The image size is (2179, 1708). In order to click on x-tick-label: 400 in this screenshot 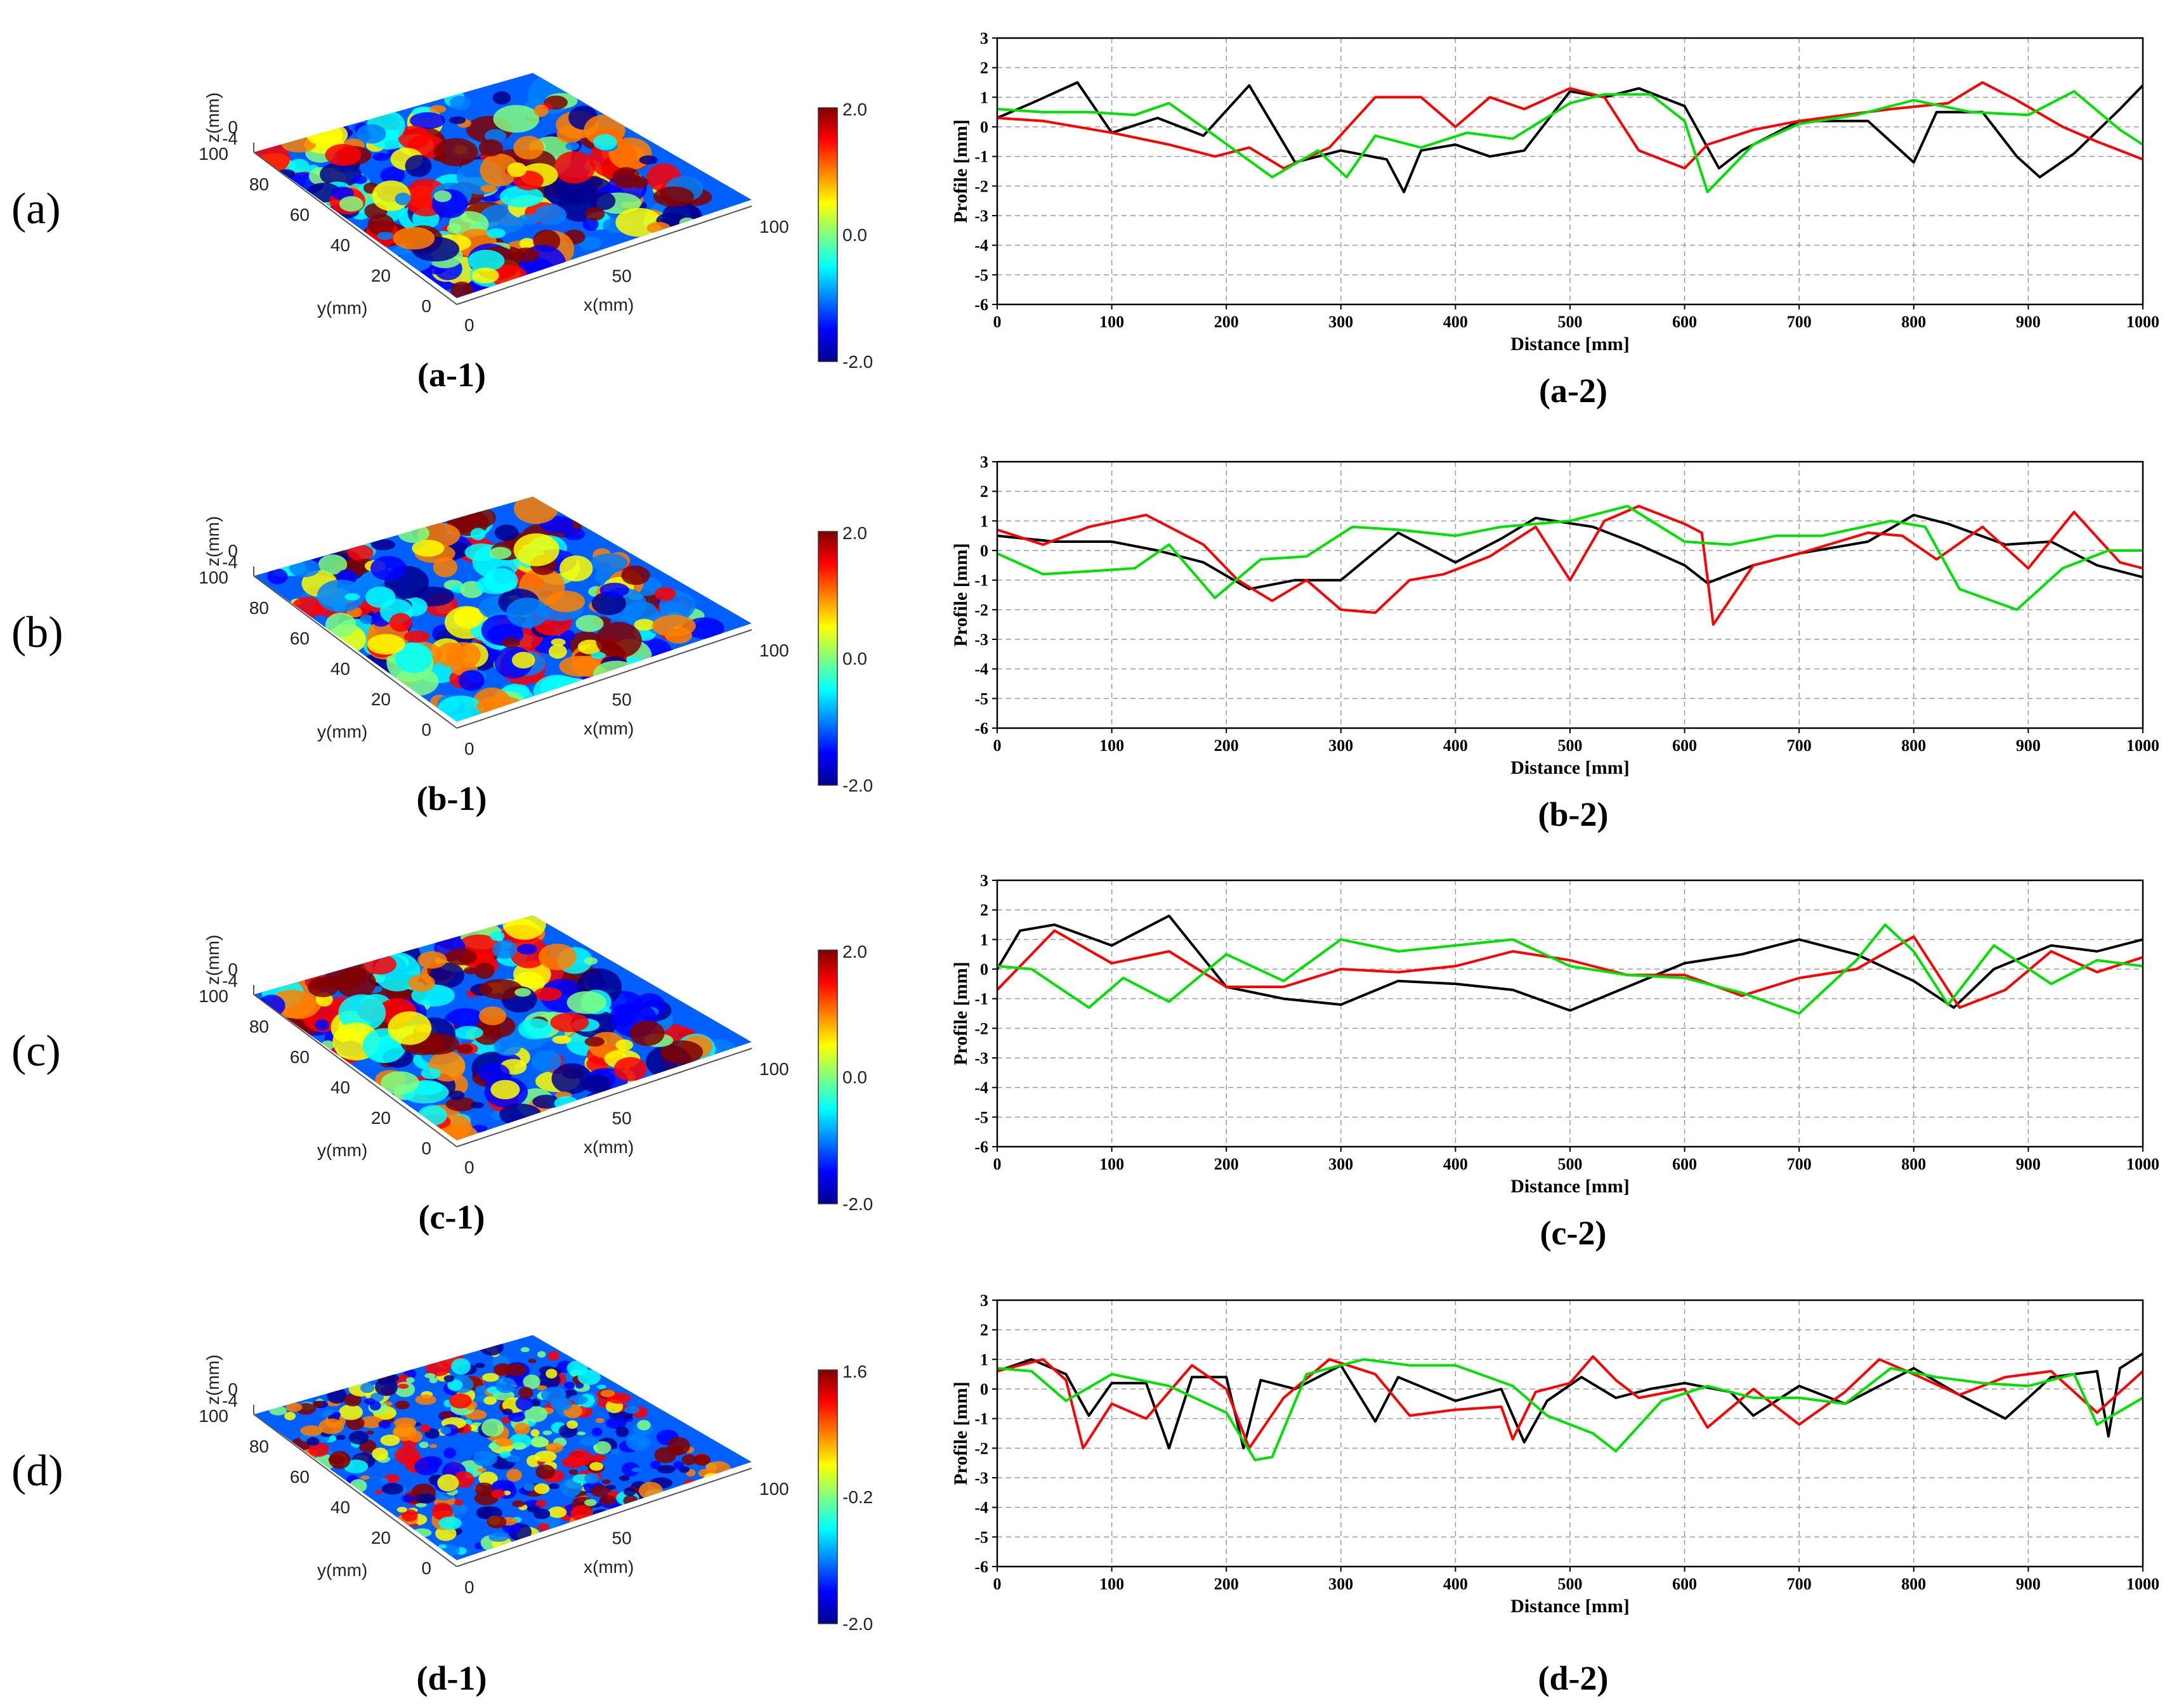, I will do `click(1455, 1584)`.